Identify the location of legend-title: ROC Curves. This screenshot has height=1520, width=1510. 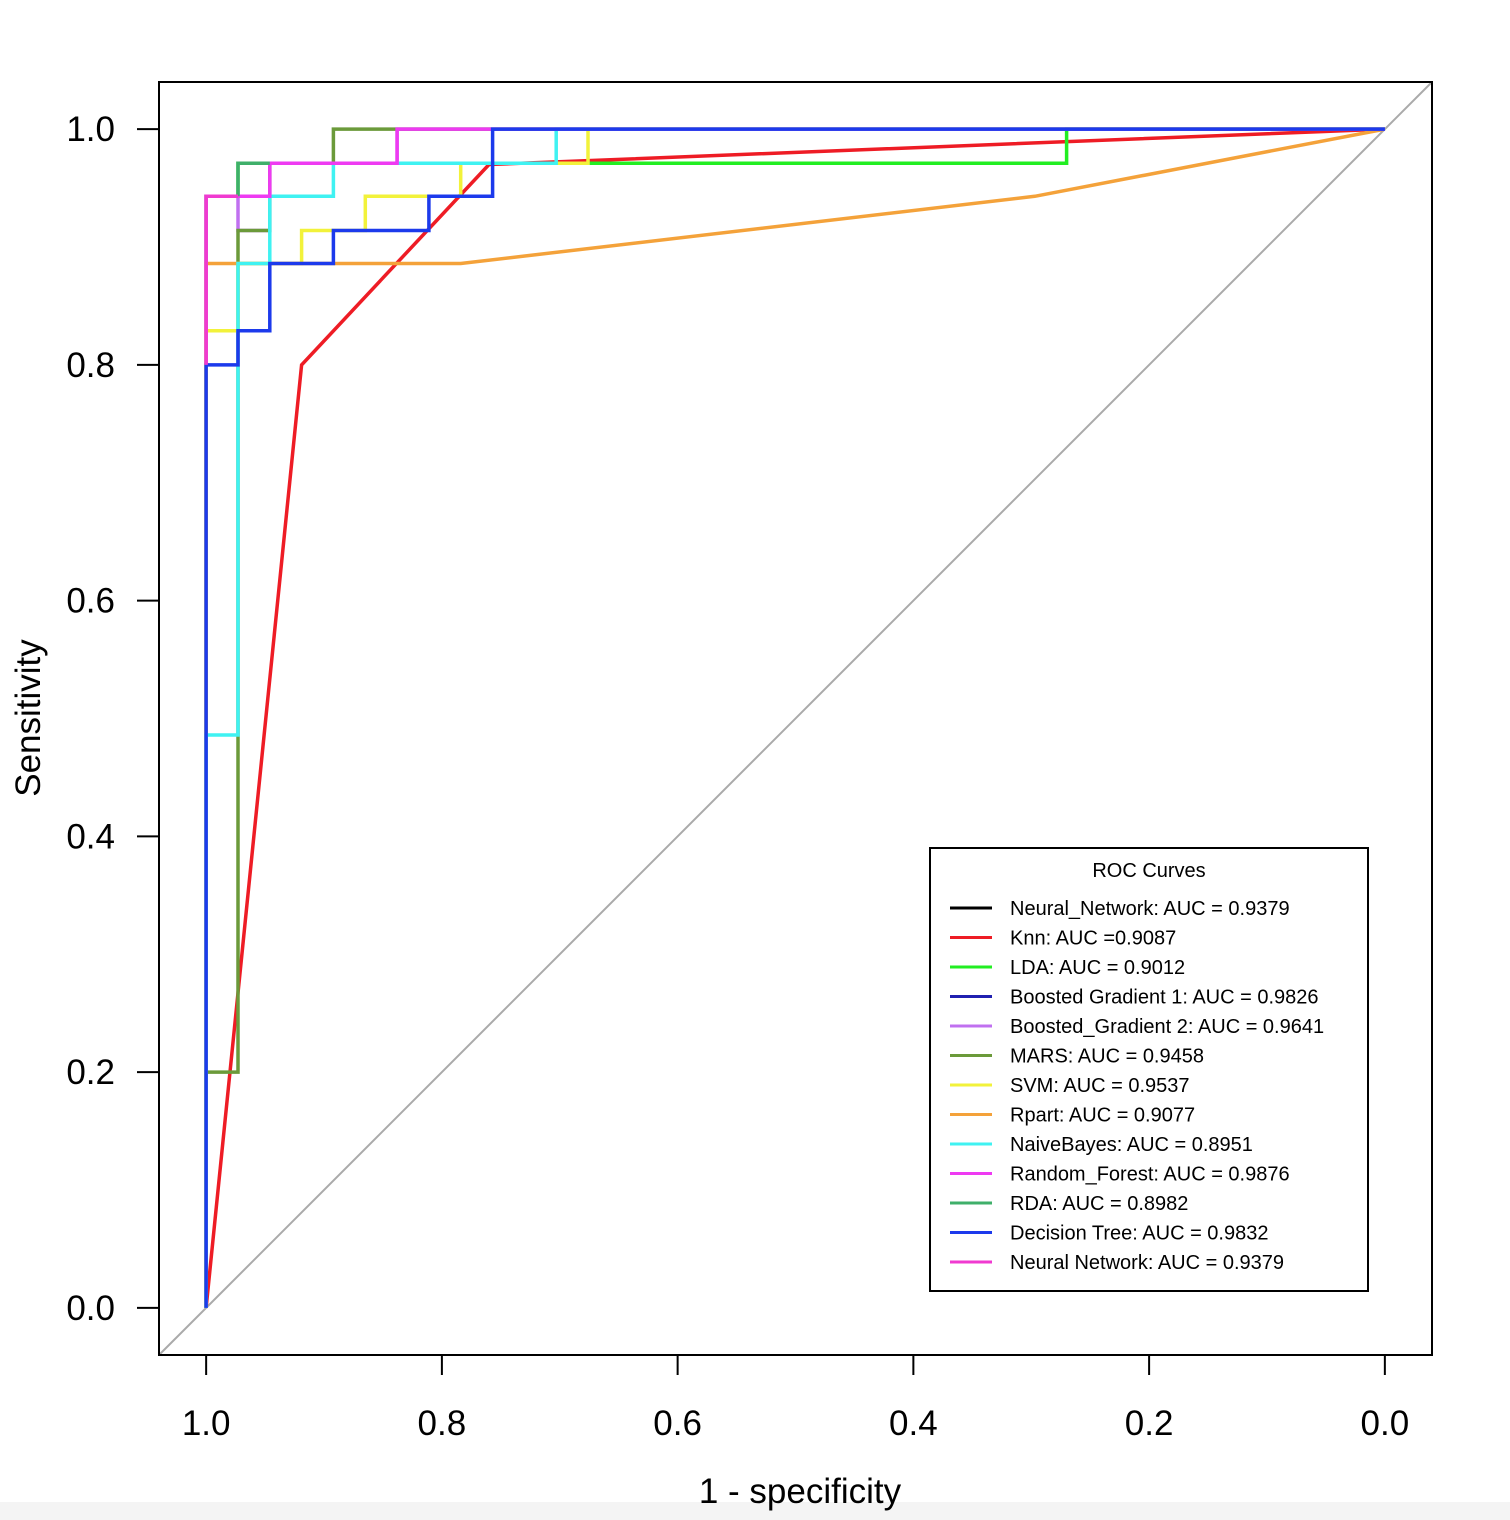
(1148, 871).